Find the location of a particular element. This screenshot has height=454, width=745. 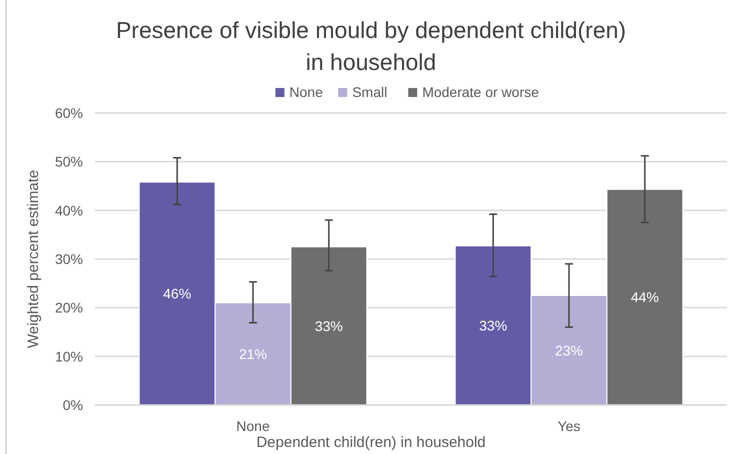

y-tick-label: 0% is located at coordinates (72, 405).